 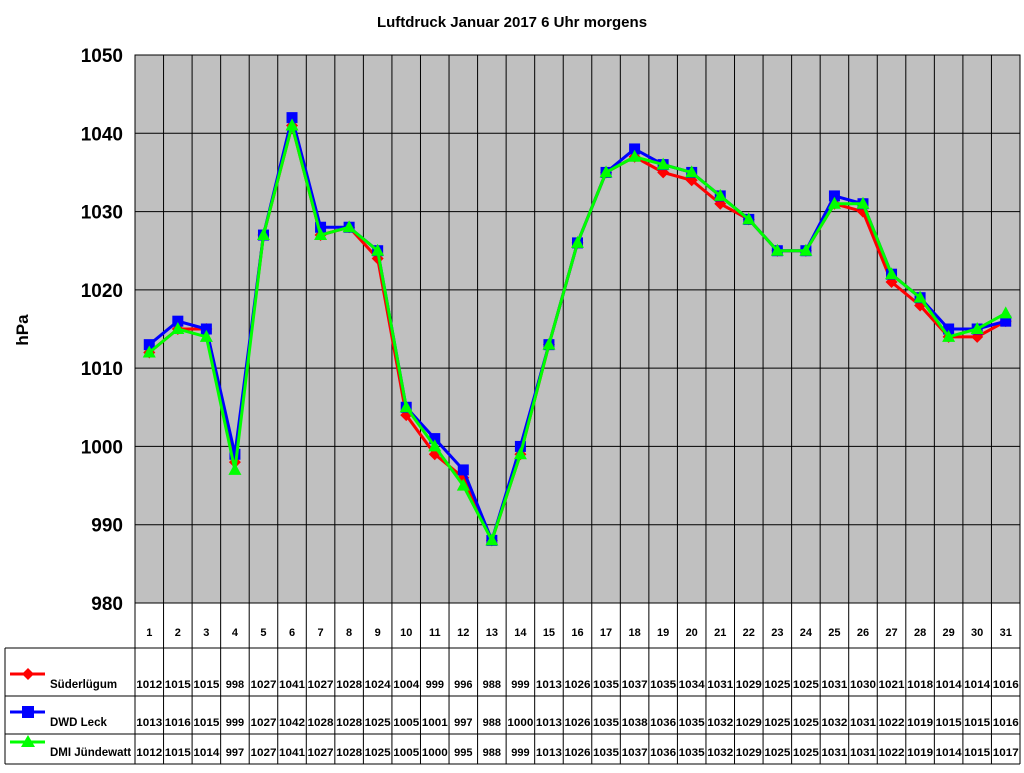 I want to click on y-tick-label: 990, so click(x=107, y=526).